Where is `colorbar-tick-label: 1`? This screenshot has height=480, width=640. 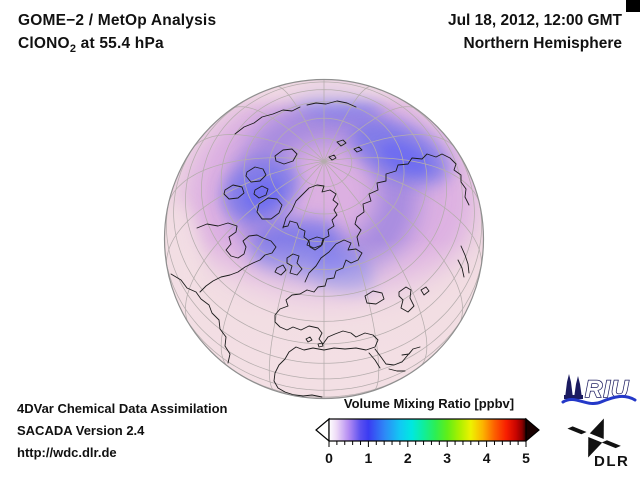 colorbar-tick-label: 1 is located at coordinates (369, 458).